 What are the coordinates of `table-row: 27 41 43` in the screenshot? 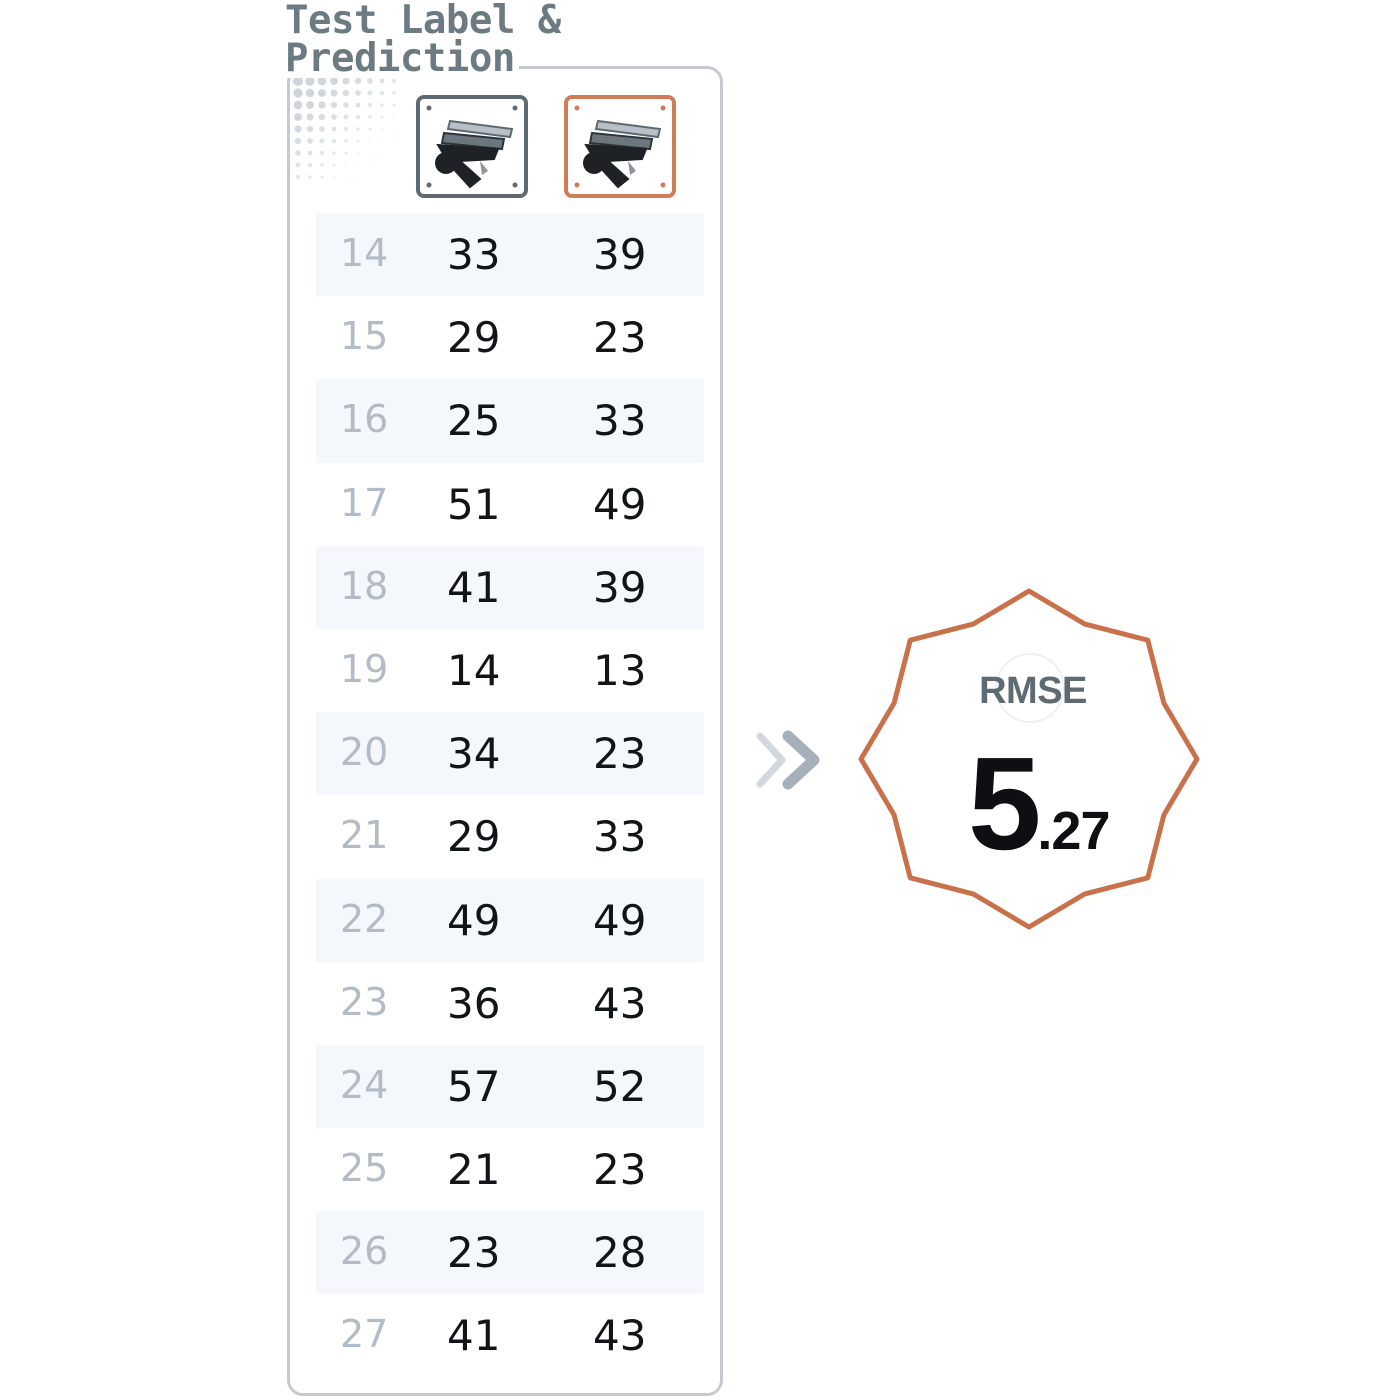 It's located at (510, 1335).